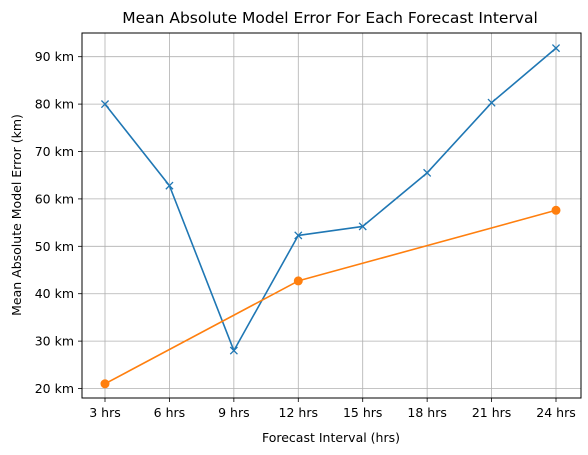  What do you see at coordinates (426, 412) in the screenshot?
I see `x-tick-label: 18 hrs` at bounding box center [426, 412].